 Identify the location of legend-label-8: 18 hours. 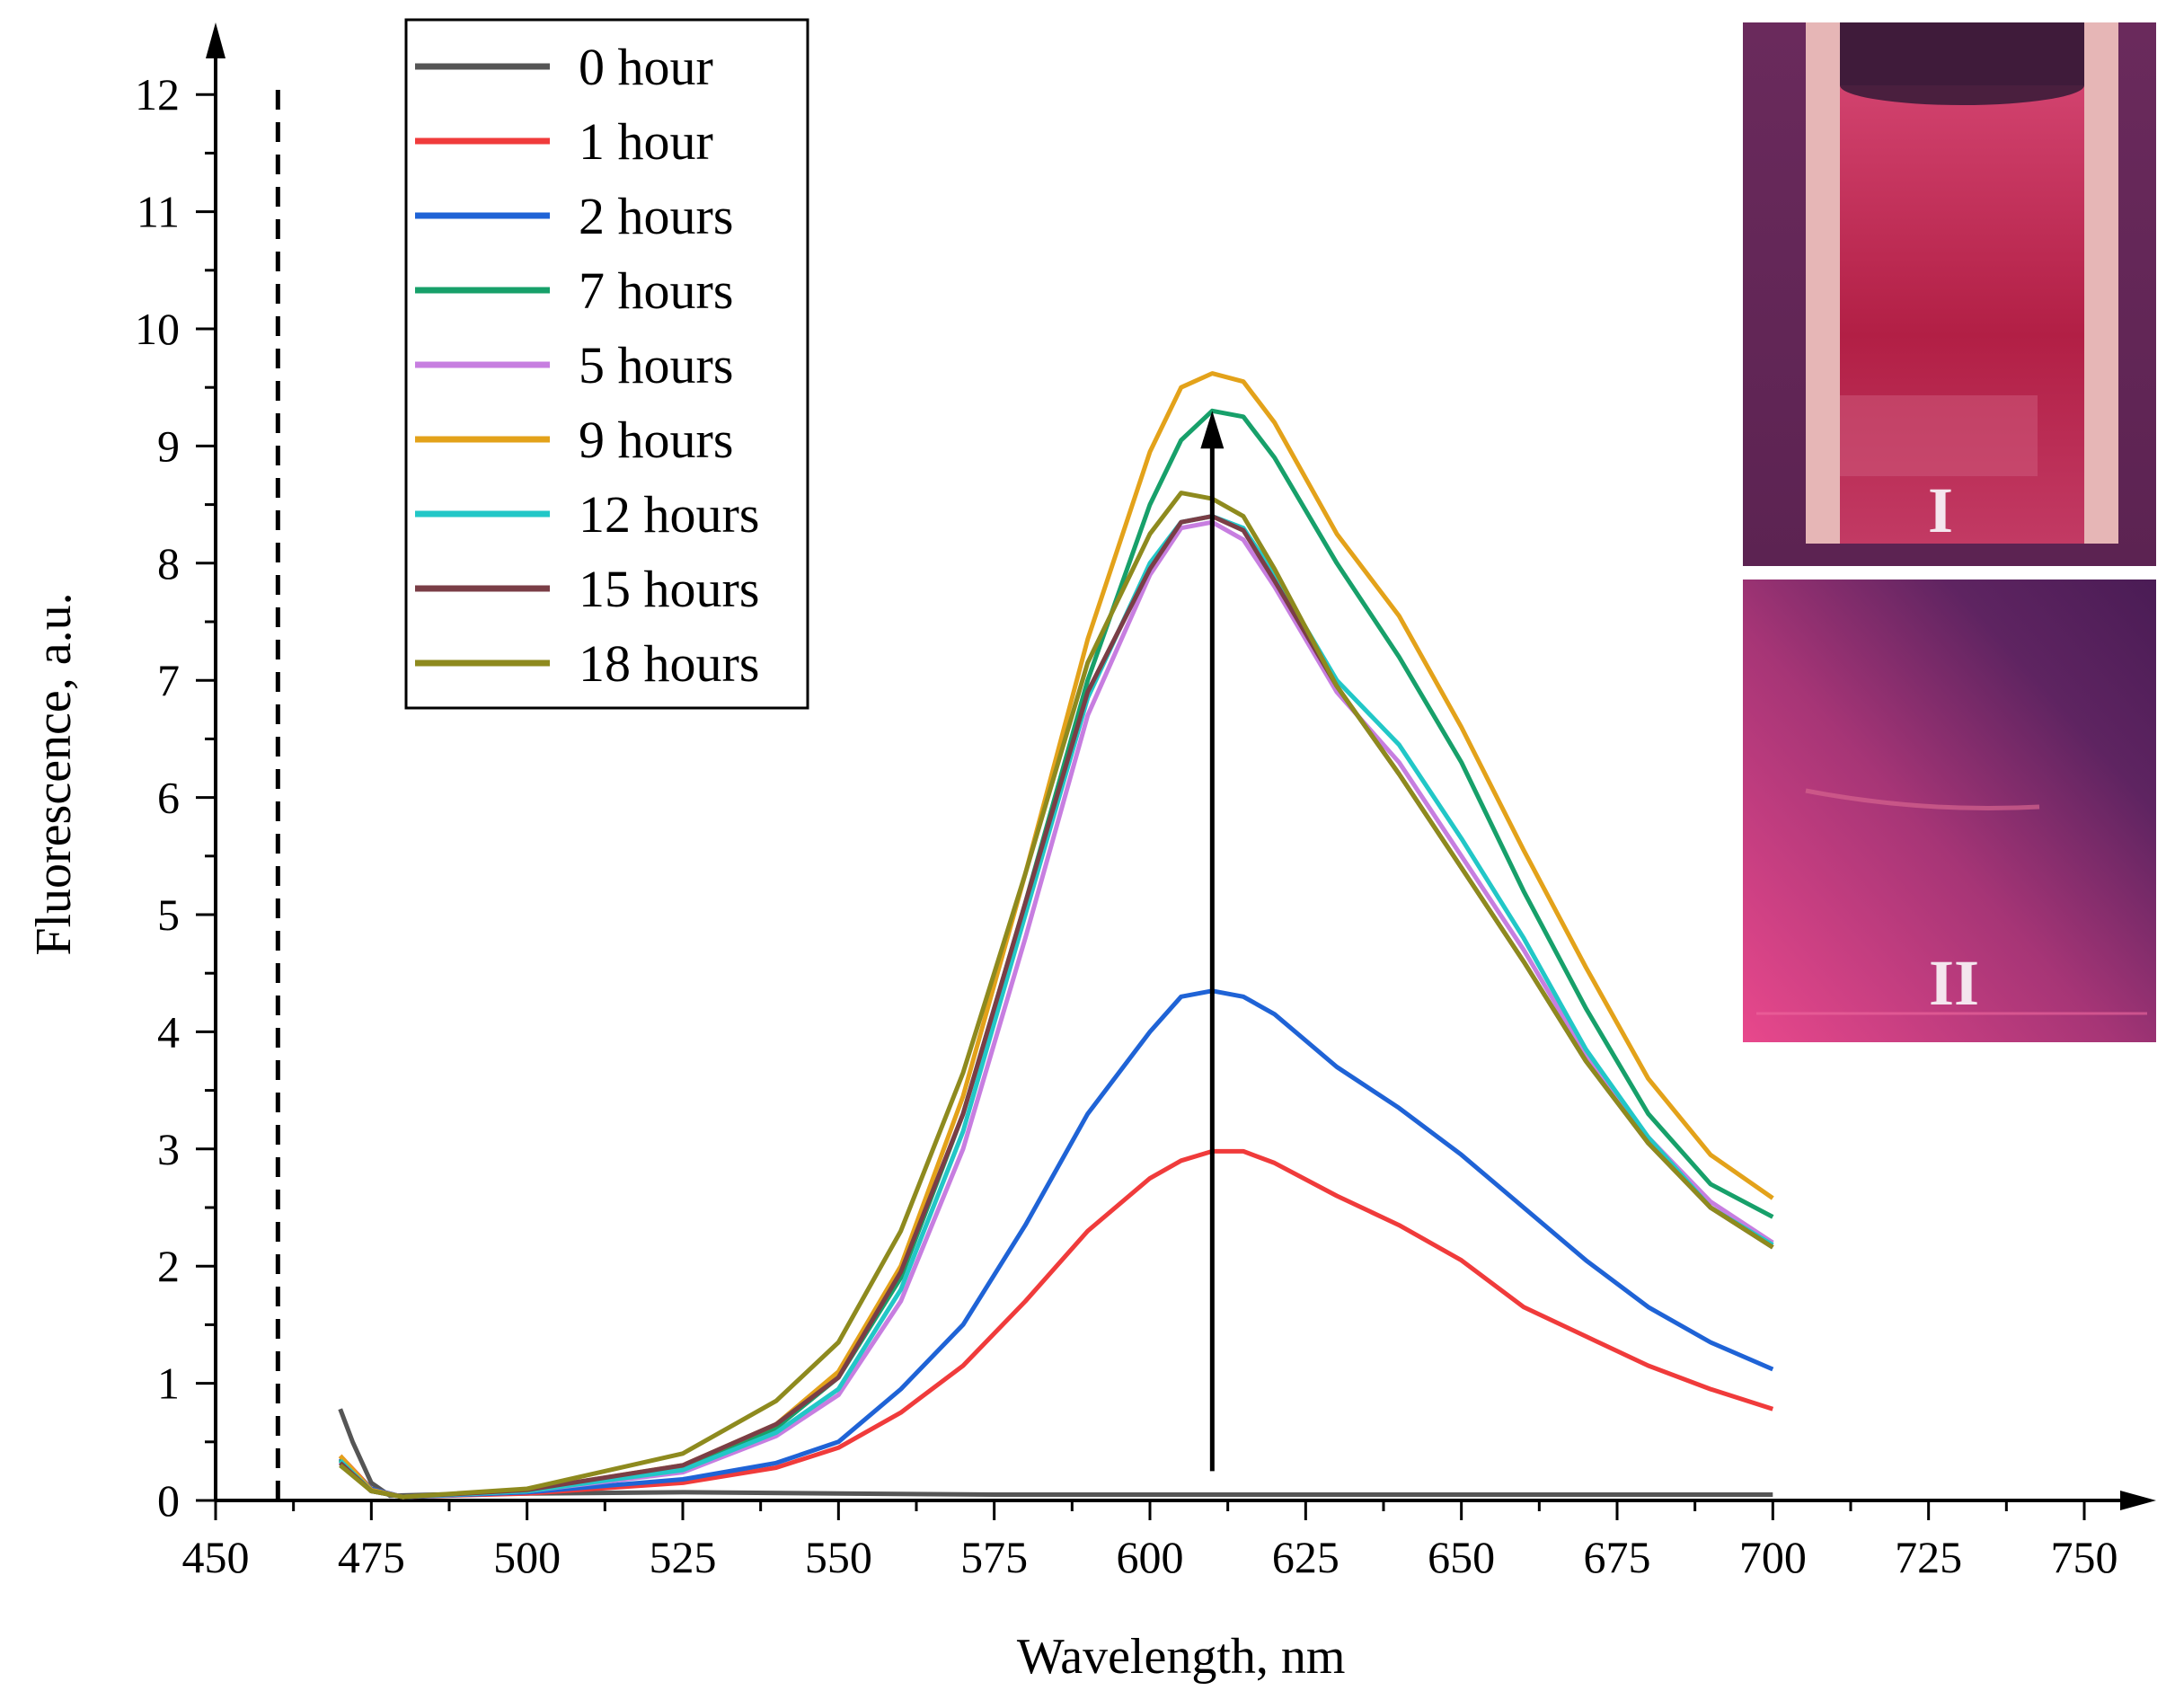
(669, 663).